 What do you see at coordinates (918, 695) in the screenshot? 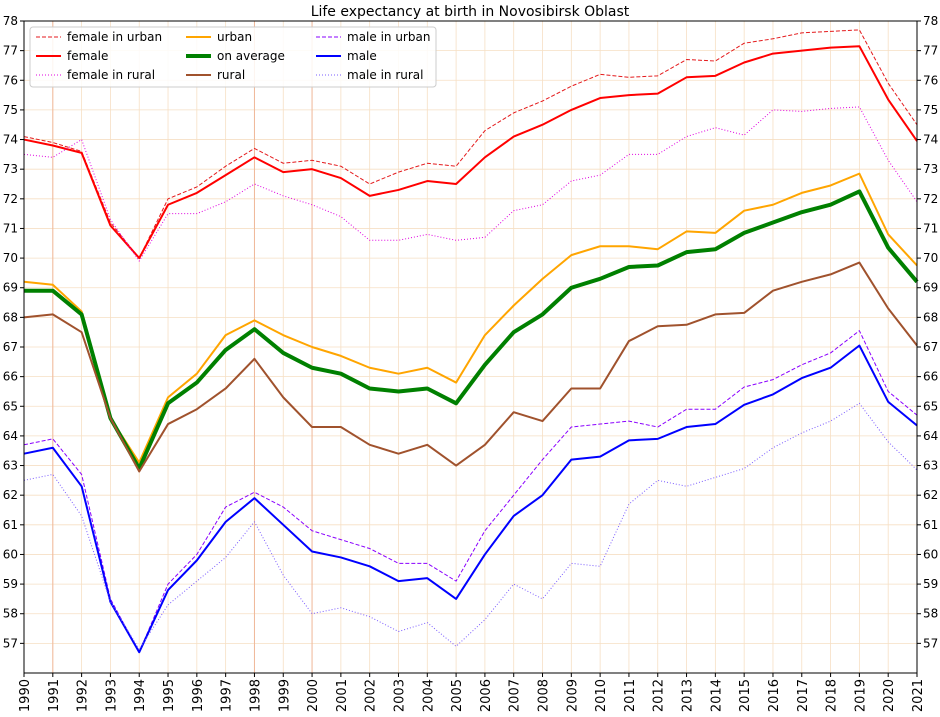
I see `x-tick-label: 2021` at bounding box center [918, 695].